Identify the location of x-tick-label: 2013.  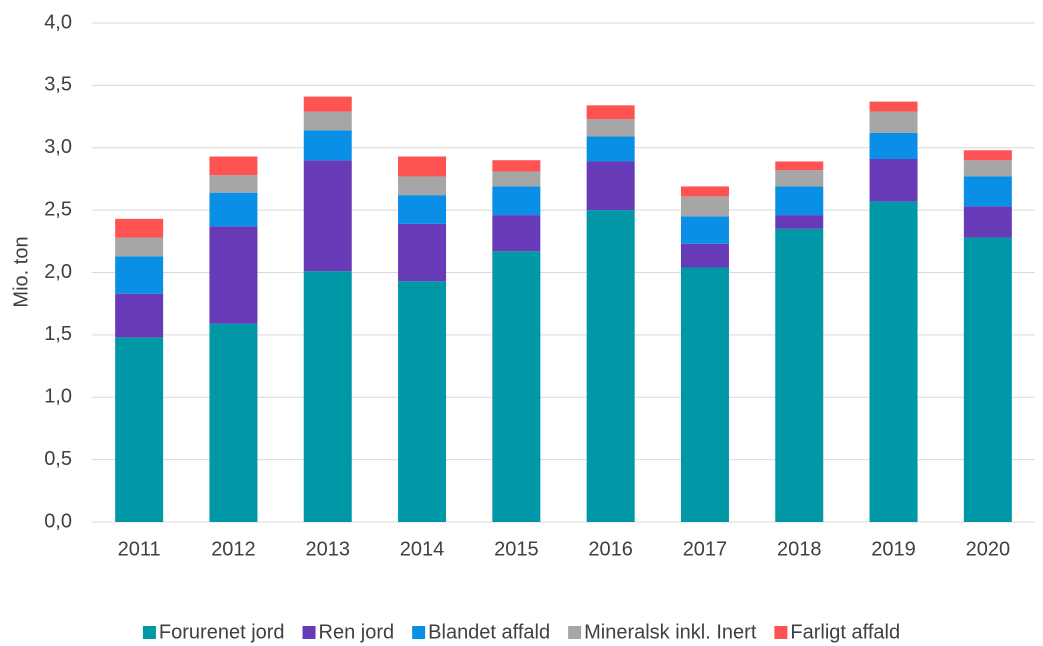
(328, 549).